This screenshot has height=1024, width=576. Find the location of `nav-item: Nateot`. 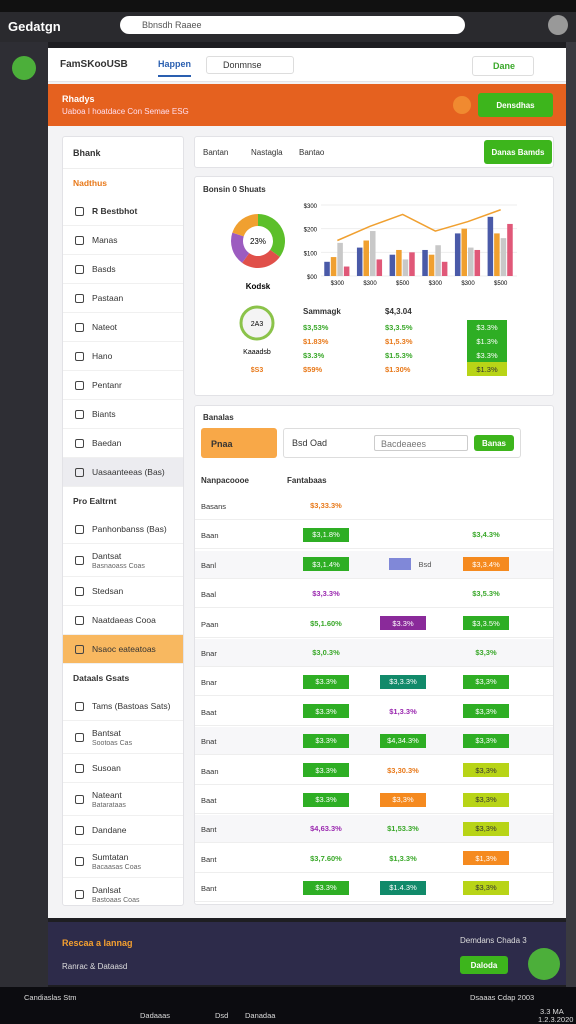

nav-item: Nateot is located at coordinates (123, 327).